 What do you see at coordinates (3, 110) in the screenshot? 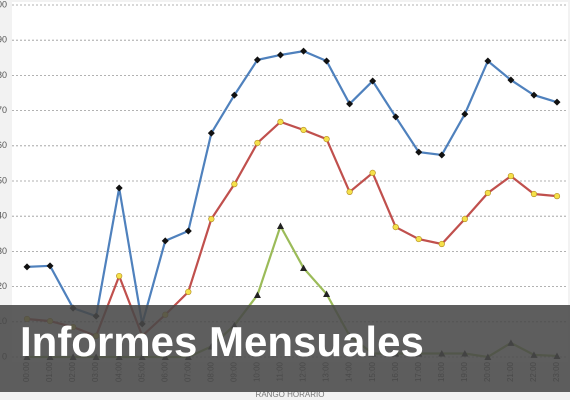
I see `y-tick-label: 70` at bounding box center [3, 110].